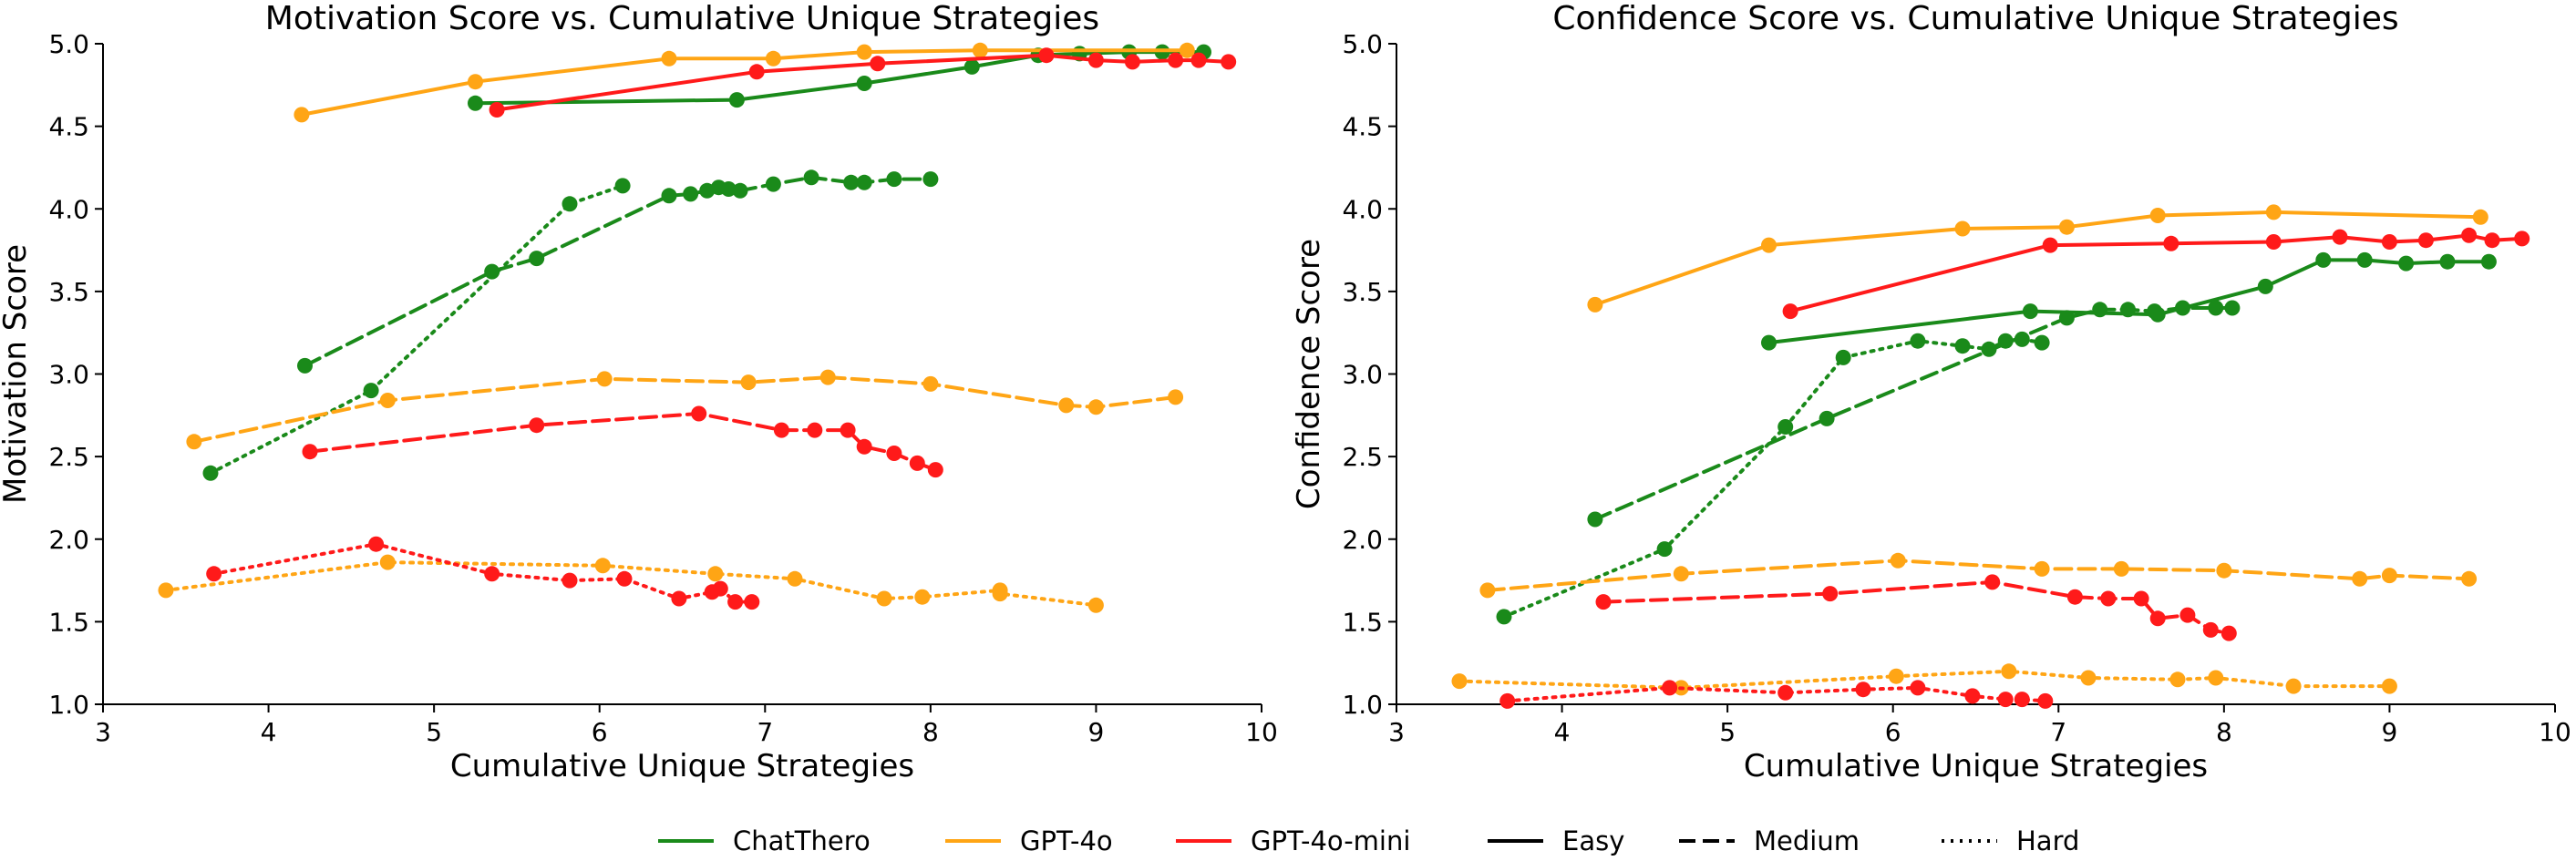  What do you see at coordinates (744, 83) in the screenshot?
I see `series-line-gpt-4o-easy` at bounding box center [744, 83].